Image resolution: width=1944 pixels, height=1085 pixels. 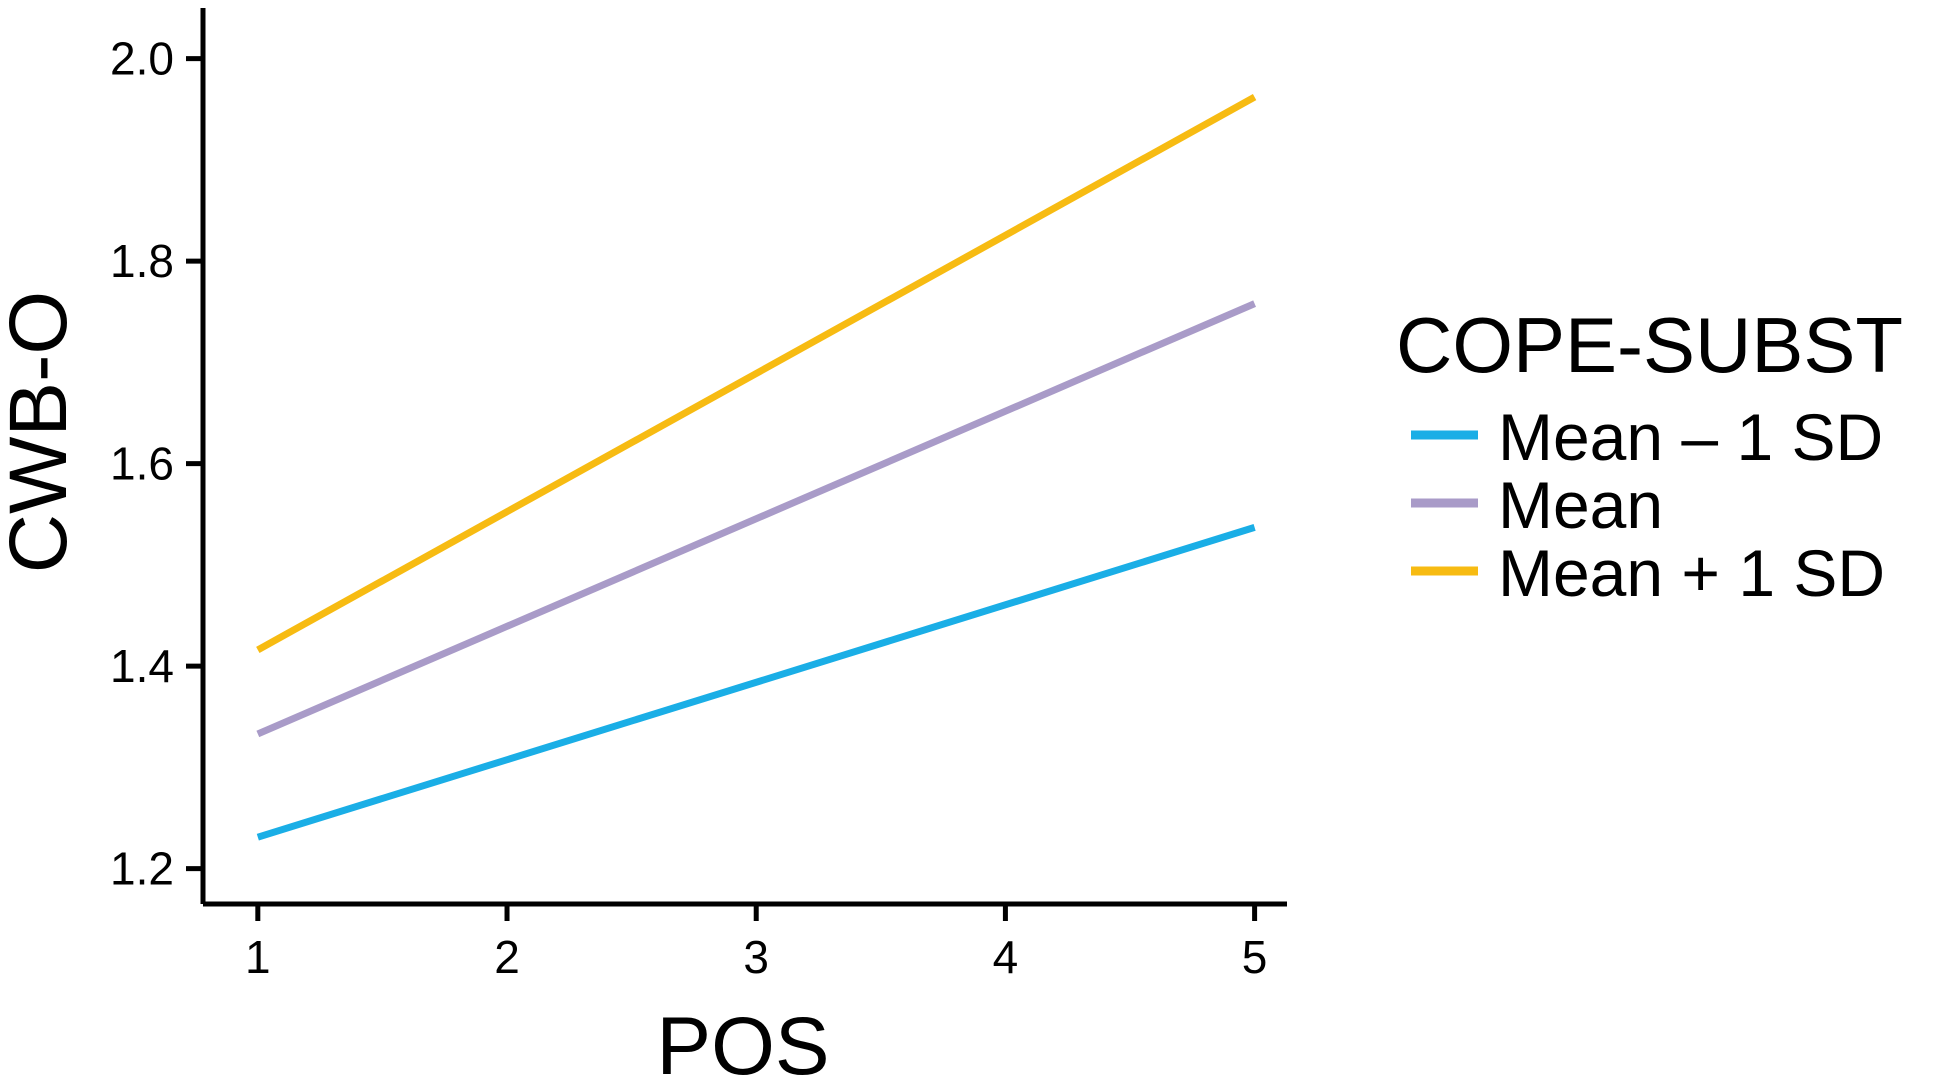 I want to click on legend-title: COPE-SUBST, so click(x=1649, y=345).